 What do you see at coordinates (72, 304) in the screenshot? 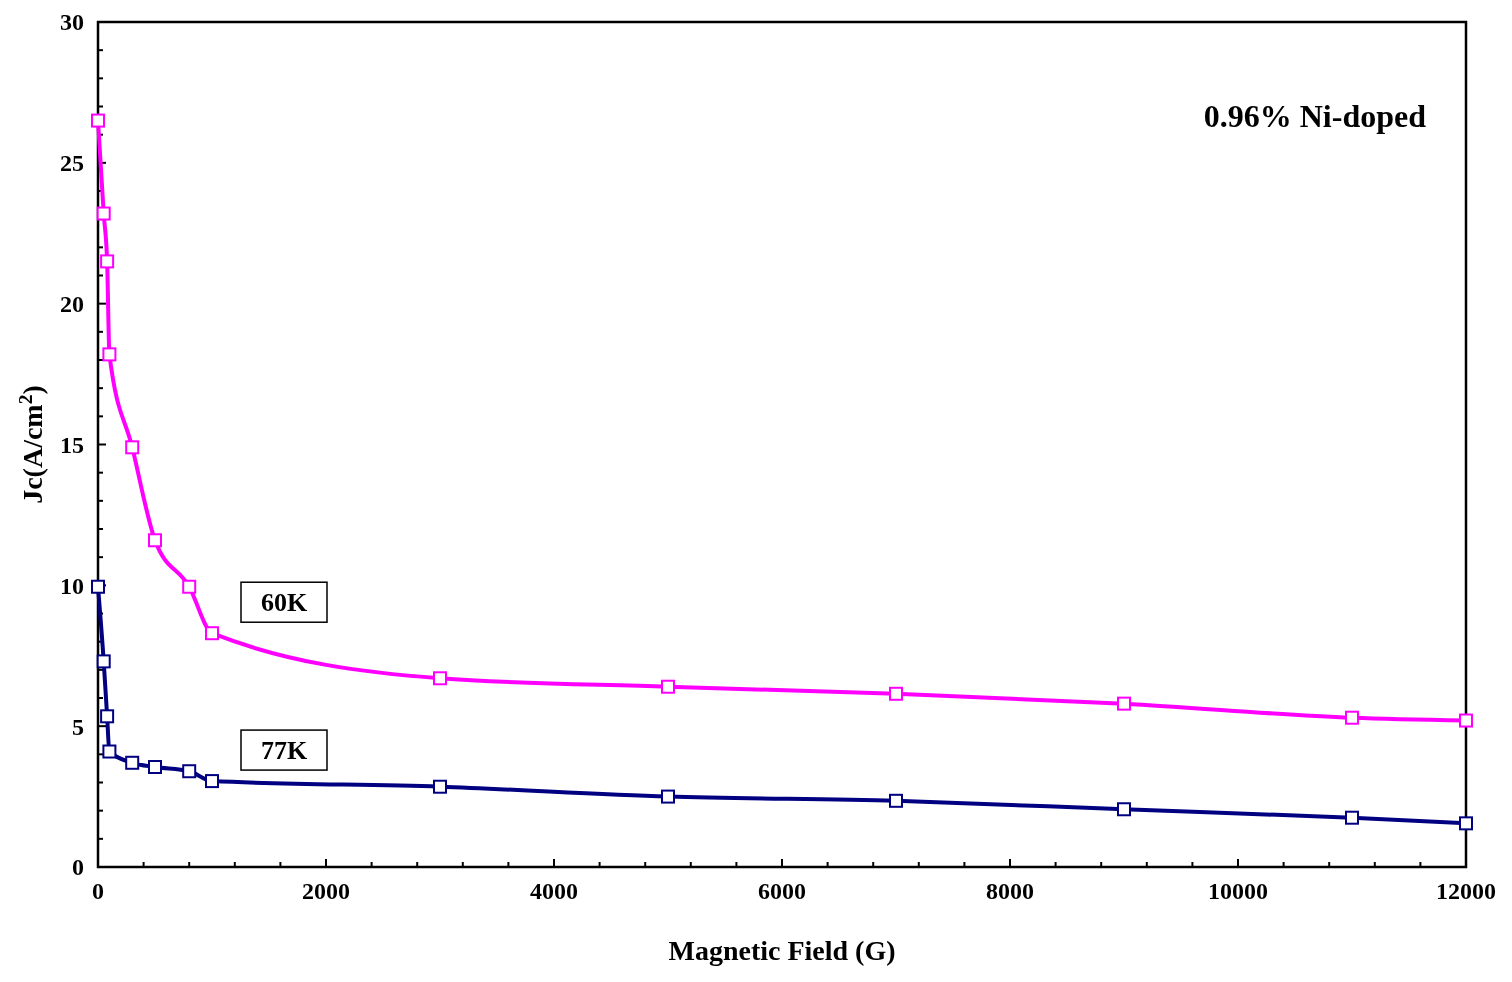
I see `y-tick-label: 20` at bounding box center [72, 304].